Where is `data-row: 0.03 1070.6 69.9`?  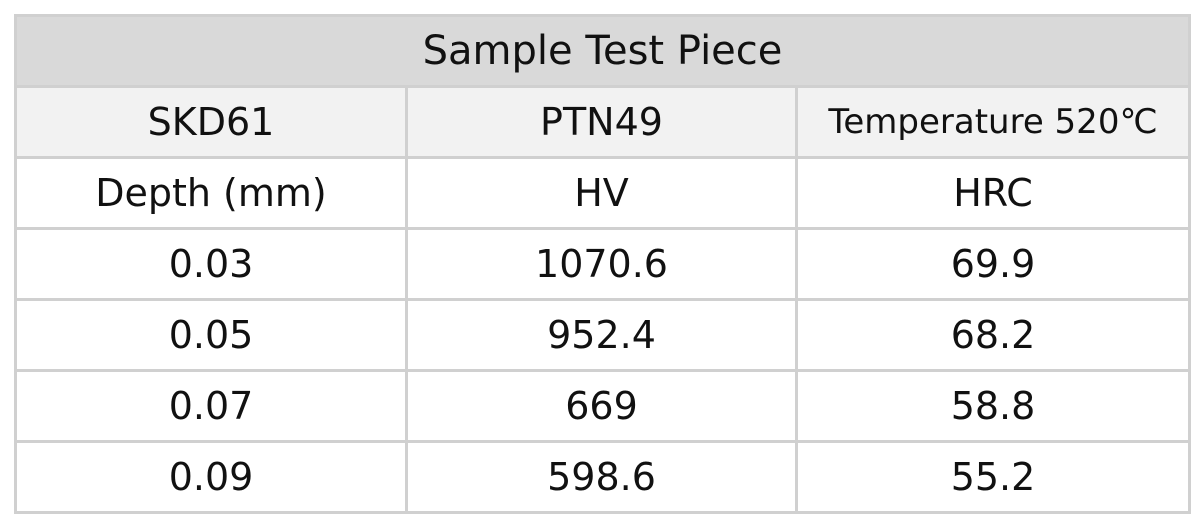 data-row: 0.03 1070.6 69.9 is located at coordinates (603, 264).